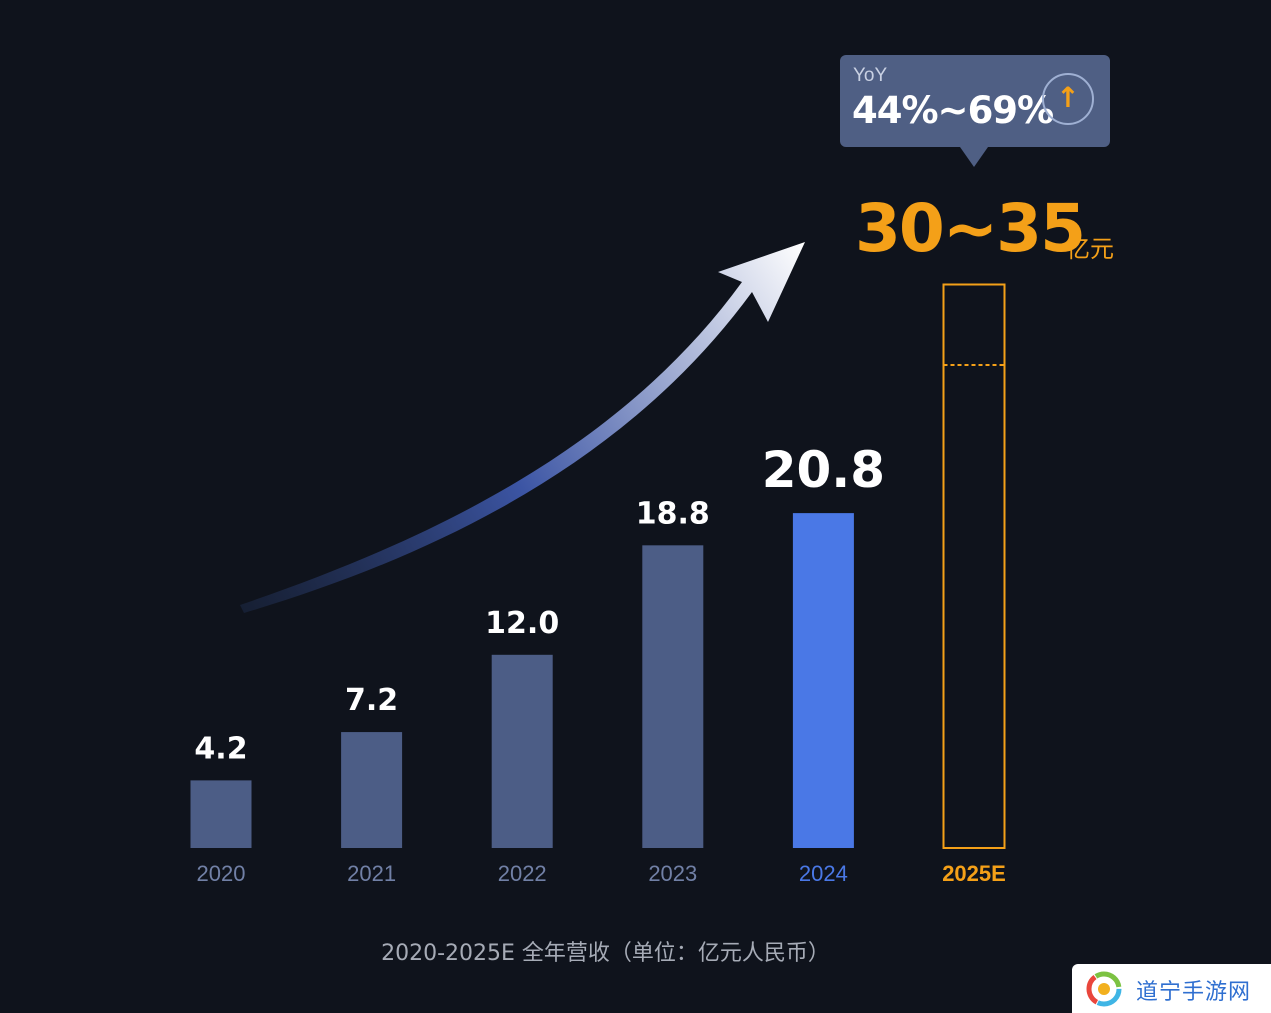 The height and width of the screenshot is (1013, 1271). Describe the element at coordinates (974, 566) in the screenshot. I see `bar-2025E` at that location.